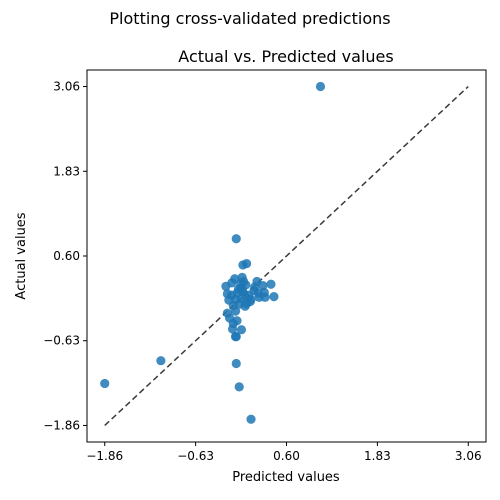 Image resolution: width=500 pixels, height=500 pixels. I want to click on chart-title: Actual vs. Predicted values, so click(285, 56).